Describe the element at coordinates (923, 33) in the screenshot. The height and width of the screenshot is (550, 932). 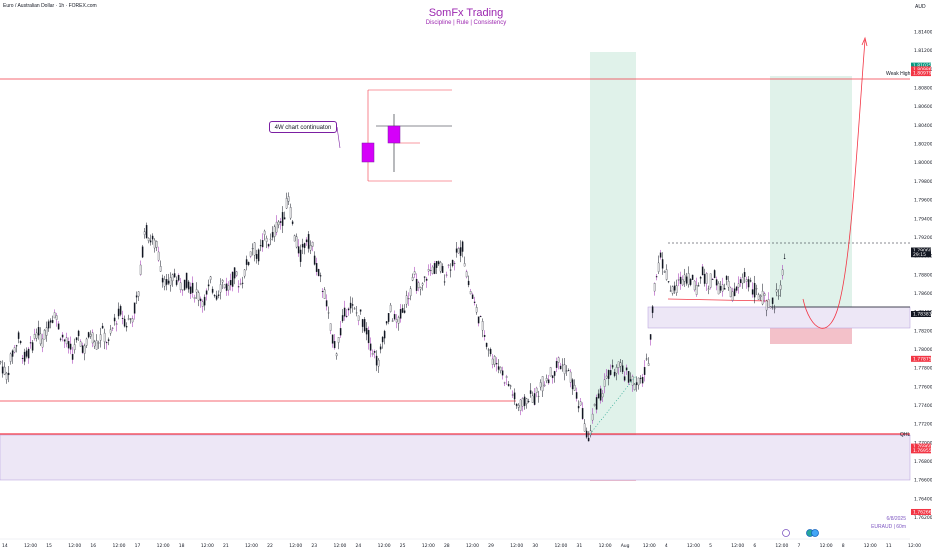
I see `price-tick-label: 1.81400` at that location.